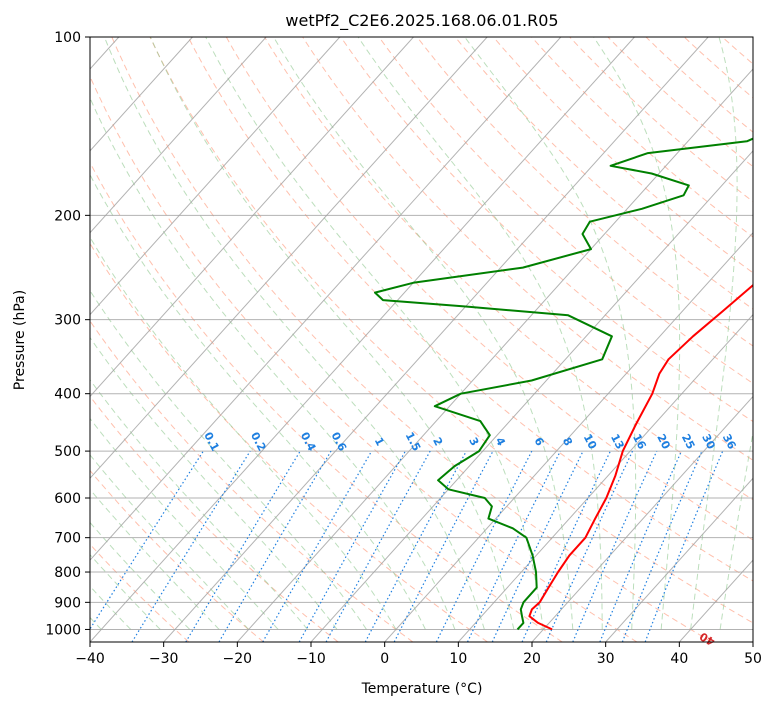 Image resolution: width=775 pixels, height=708 pixels. Describe the element at coordinates (67, 539) in the screenshot. I see `y-tick-label: 700` at that location.